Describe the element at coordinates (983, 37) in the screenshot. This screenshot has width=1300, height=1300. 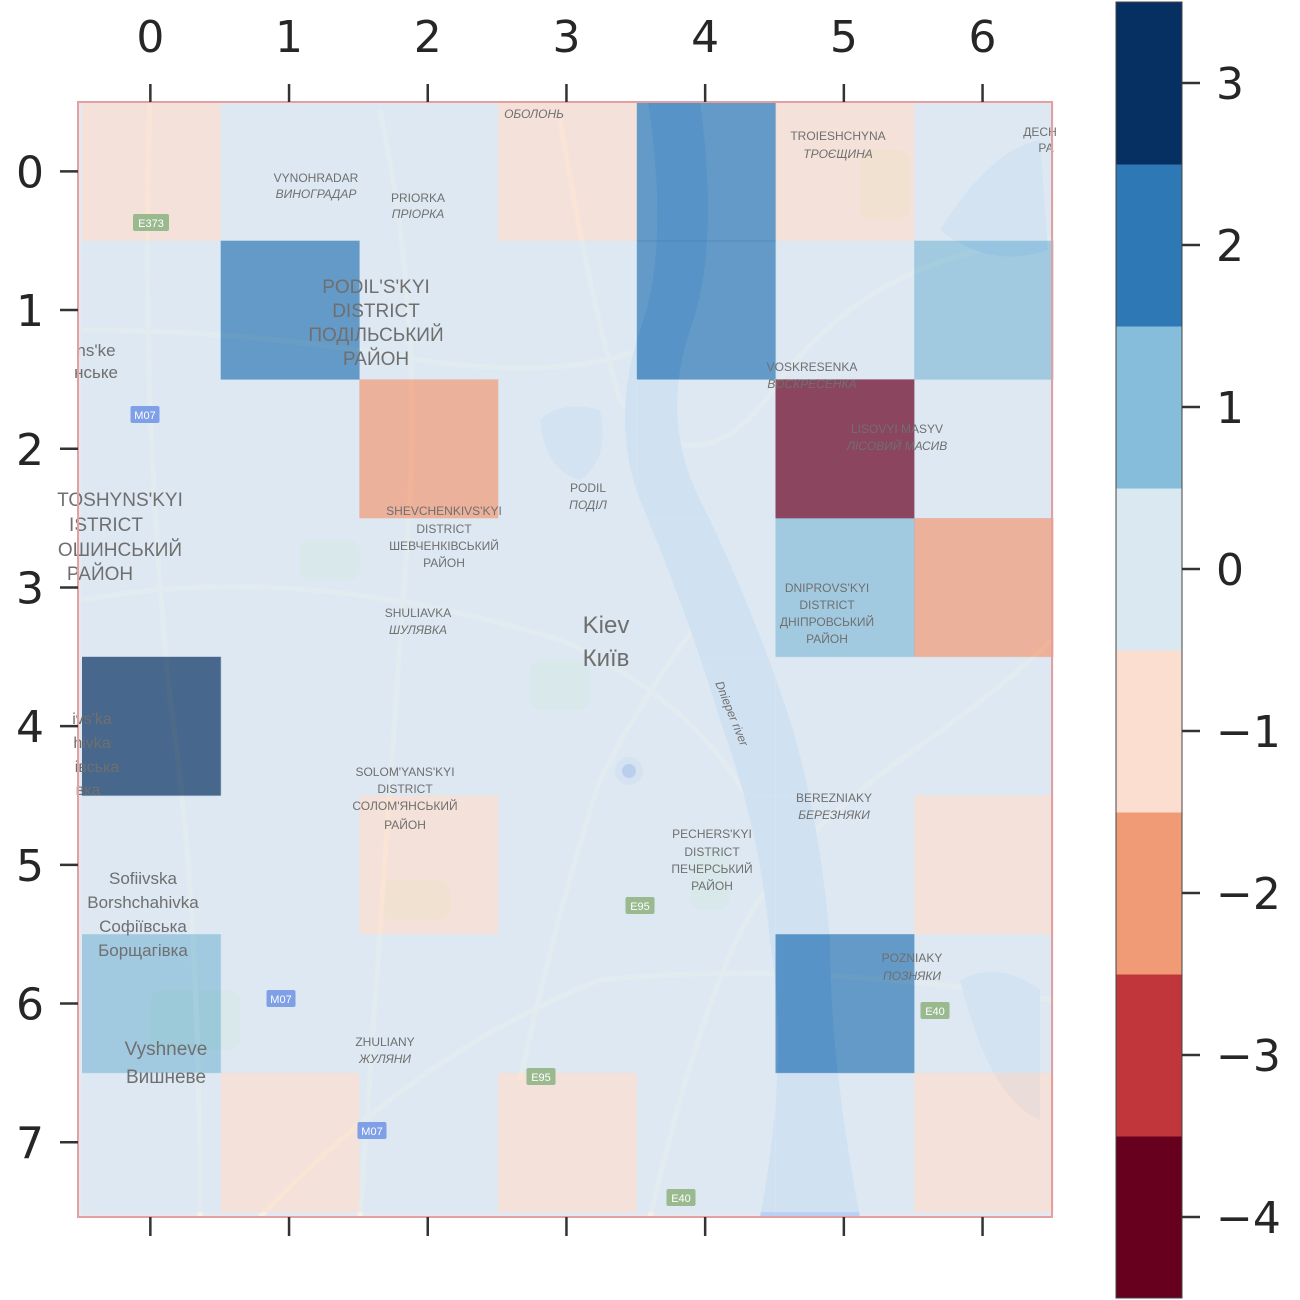
I see `x-tick-label: 6` at that location.